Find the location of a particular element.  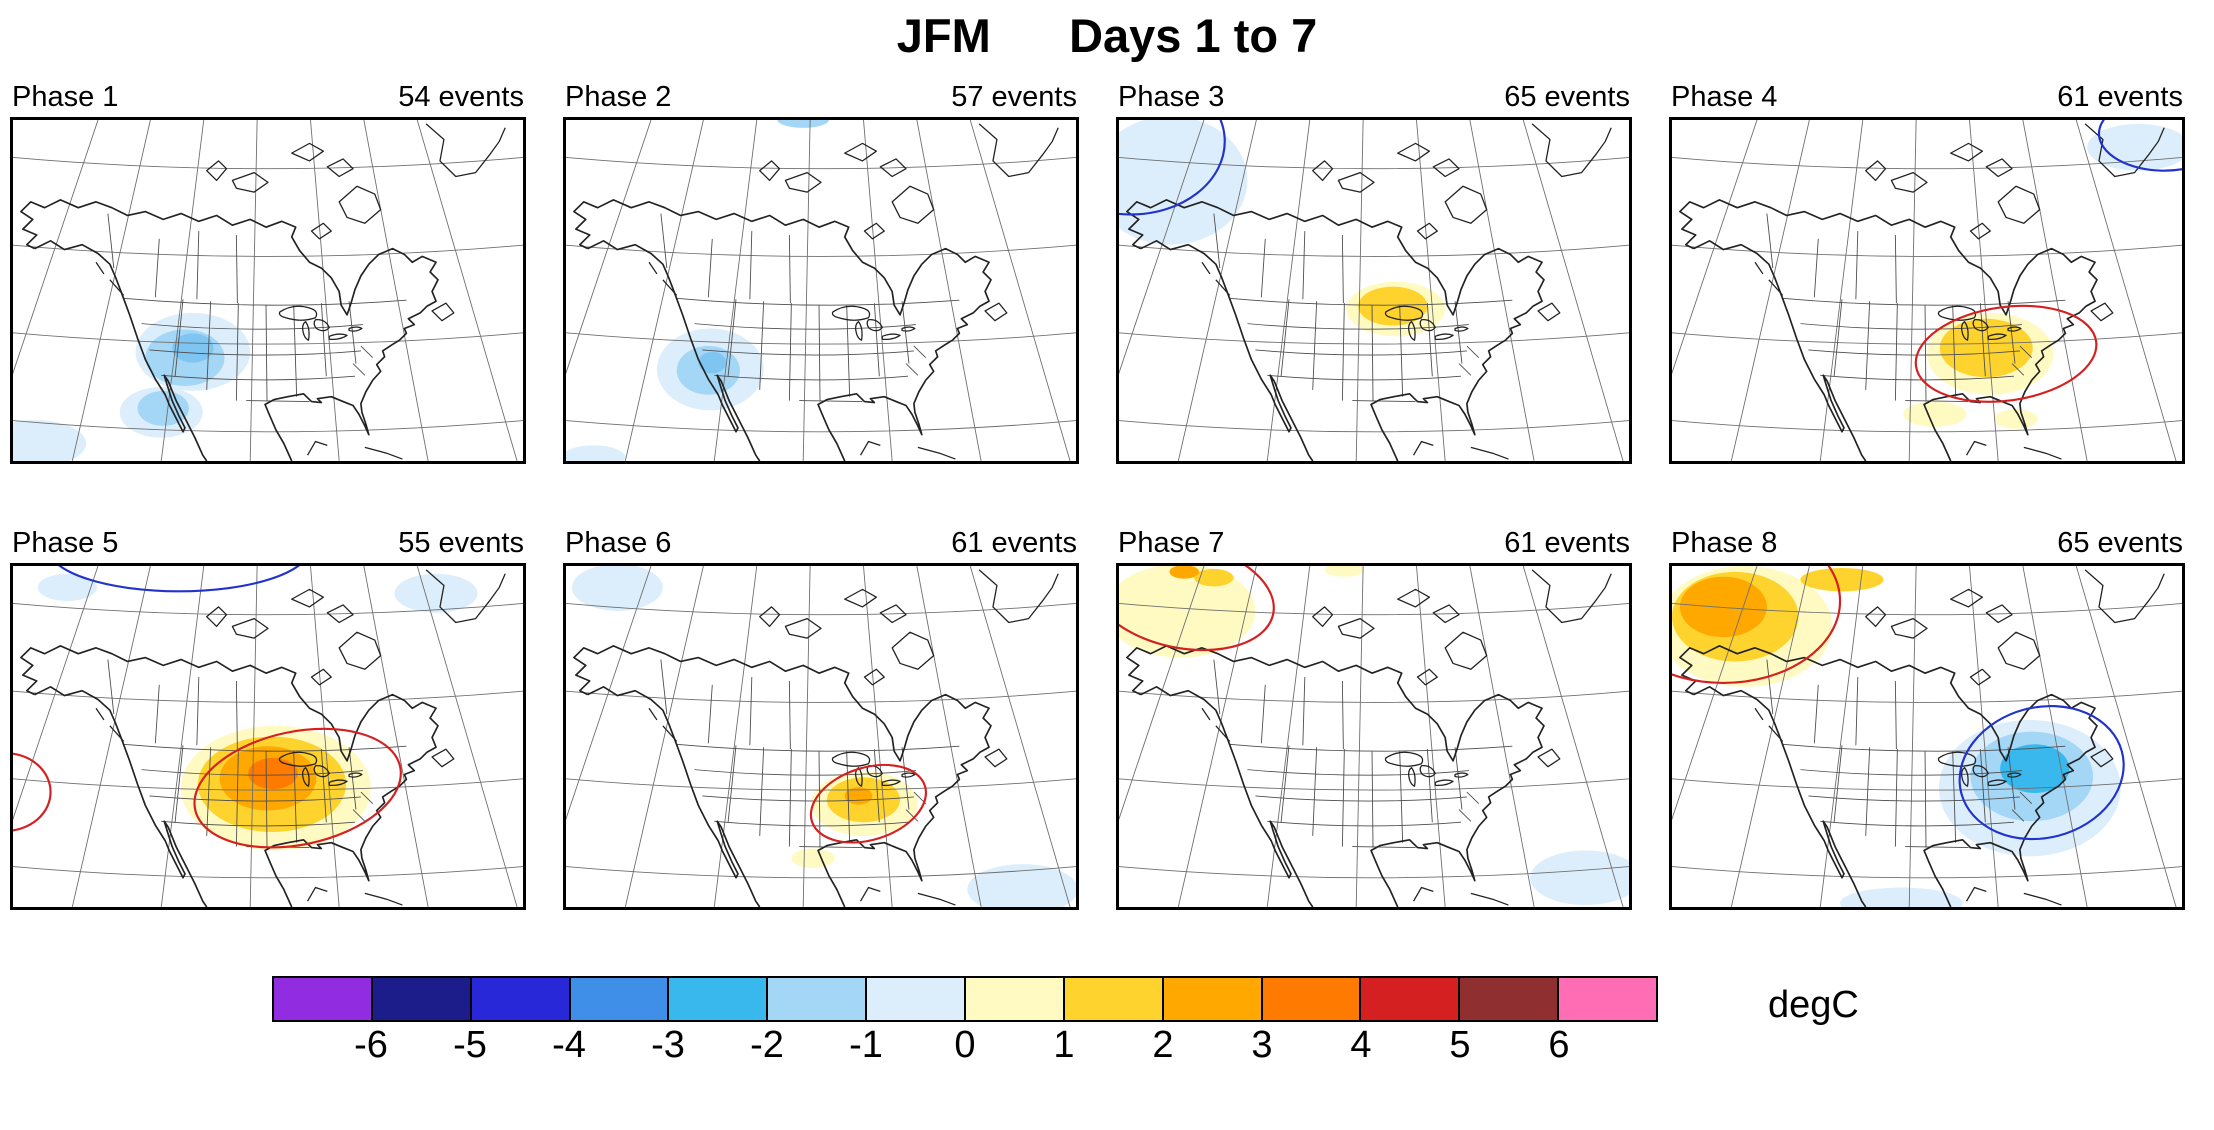

colorbar-tick-label: 4 is located at coordinates (1361, 1045).